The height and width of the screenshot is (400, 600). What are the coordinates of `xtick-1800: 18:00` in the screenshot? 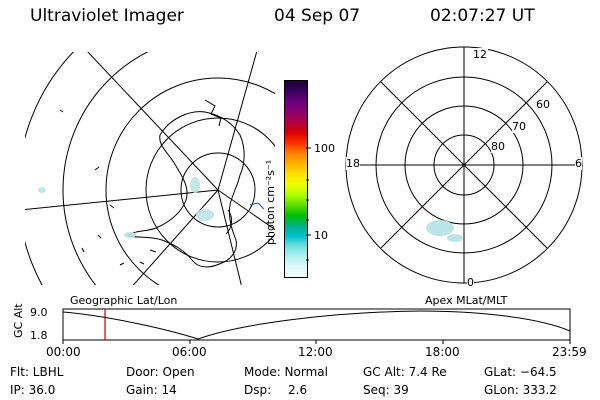 It's located at (442, 352).